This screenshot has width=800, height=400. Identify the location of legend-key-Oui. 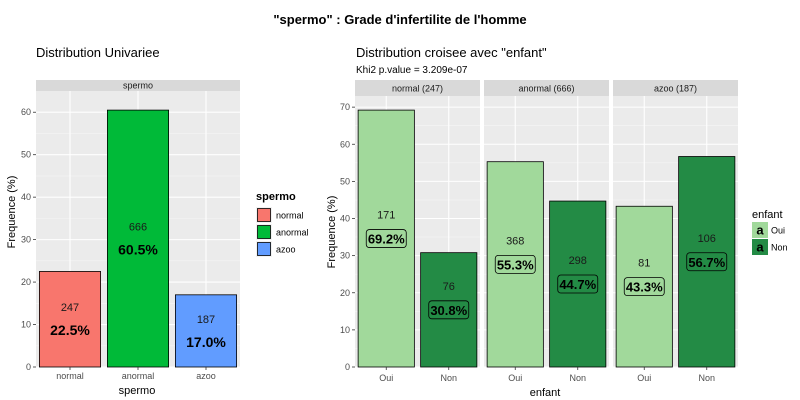
(760, 230).